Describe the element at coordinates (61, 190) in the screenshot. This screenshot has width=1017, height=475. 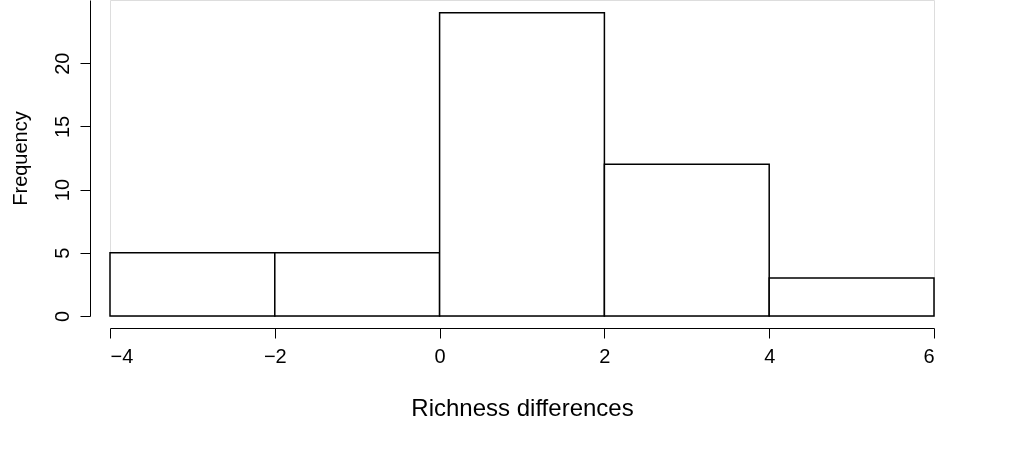
I see `y-tick-label: 10` at that location.